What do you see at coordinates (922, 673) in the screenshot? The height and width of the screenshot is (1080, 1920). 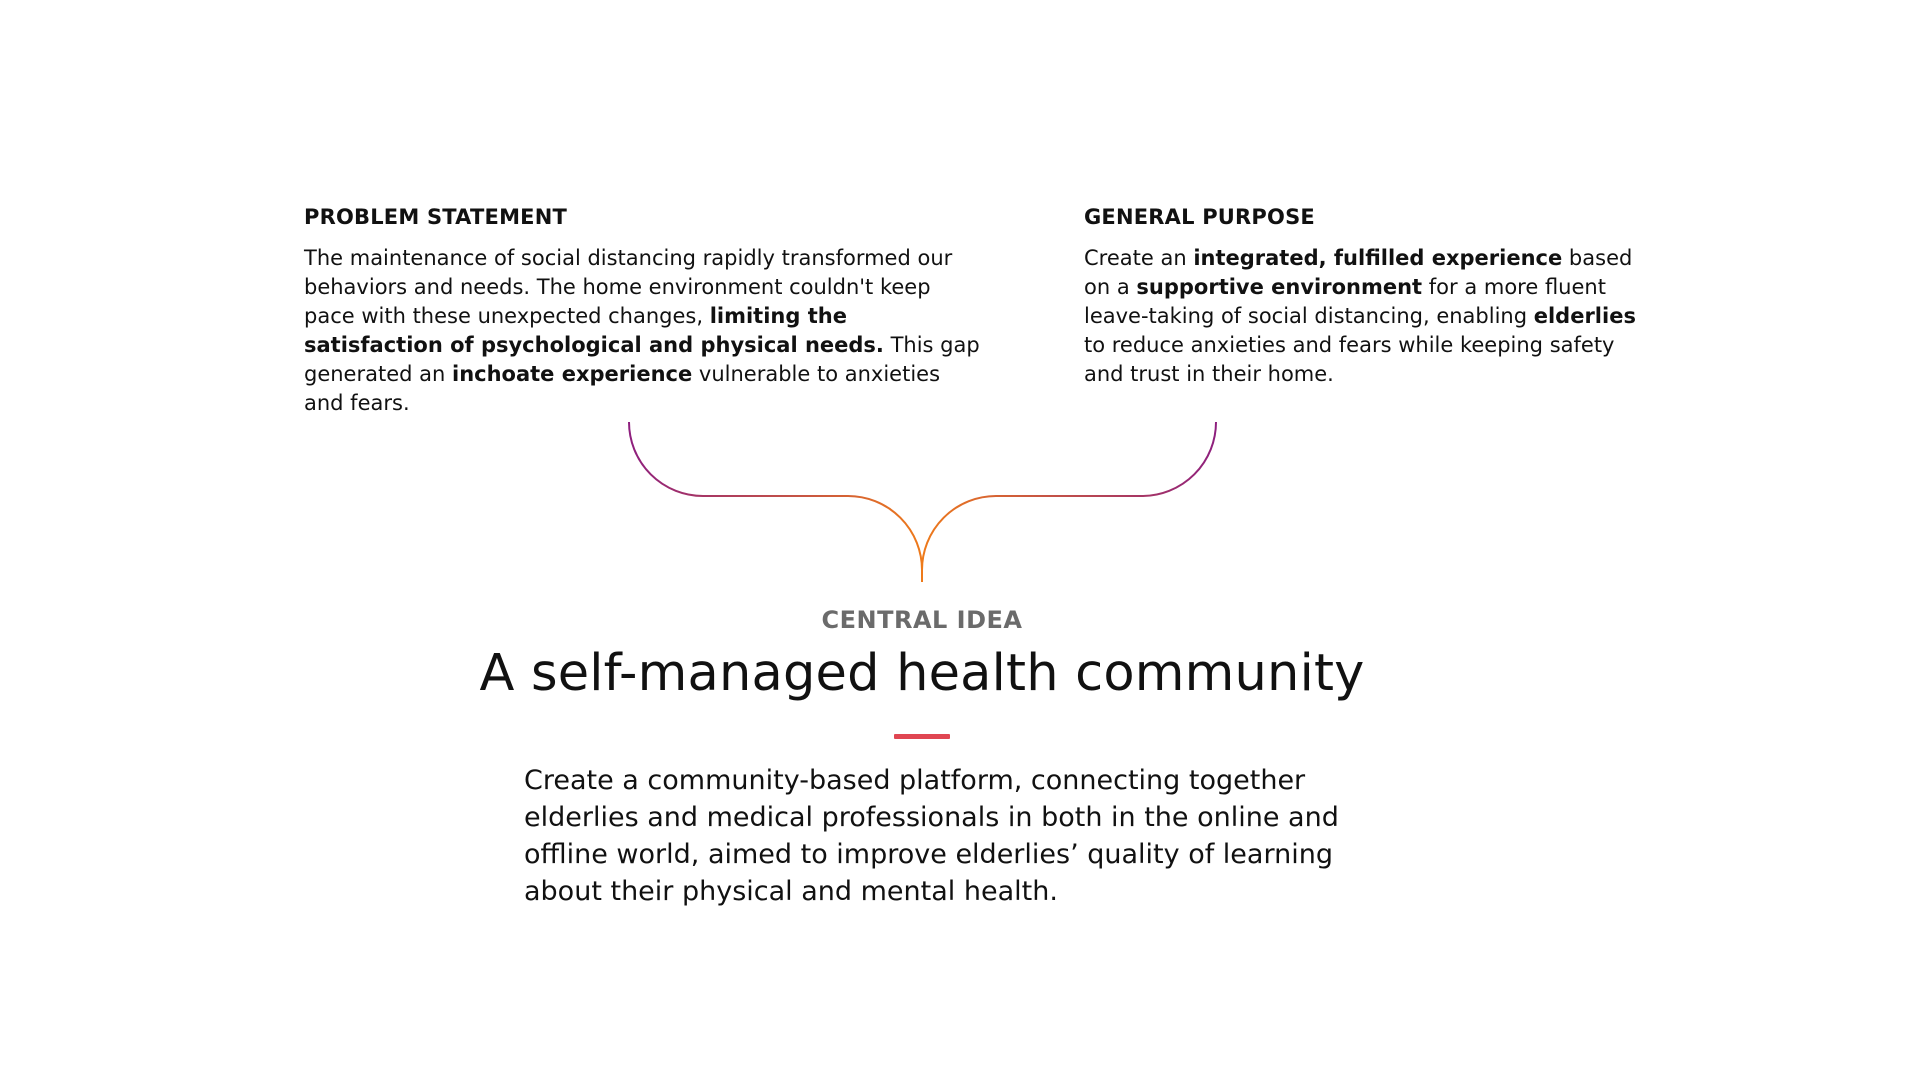 I see `central-idea-title: A self-managed health community` at bounding box center [922, 673].